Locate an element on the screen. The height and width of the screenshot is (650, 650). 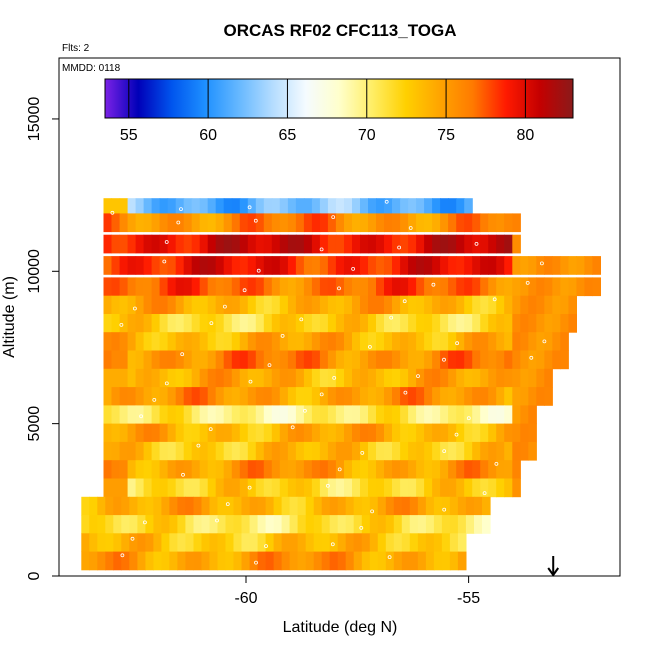
x-axis: -60 -55 is located at coordinates (357, 591).